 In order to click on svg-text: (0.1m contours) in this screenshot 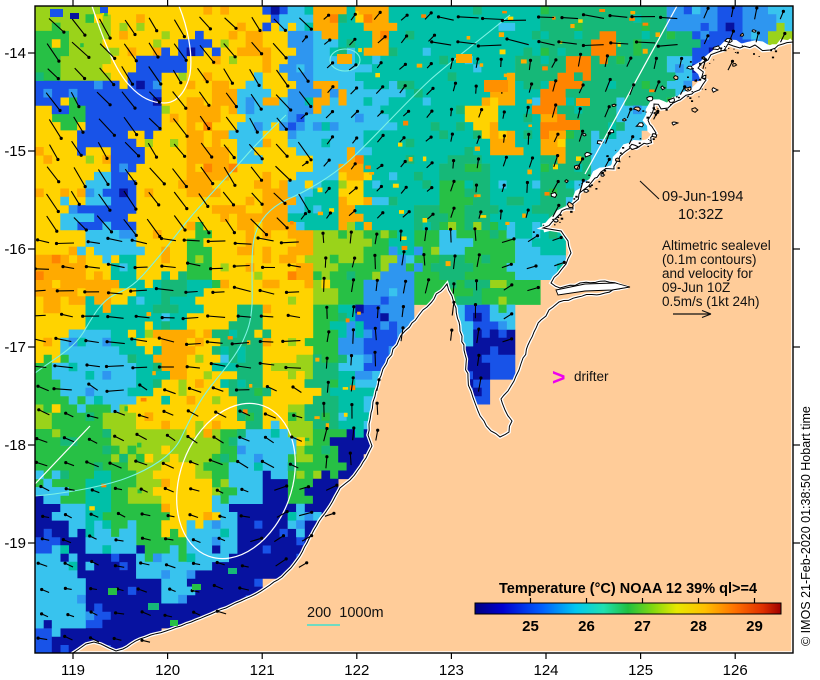, I will do `click(709, 259)`.